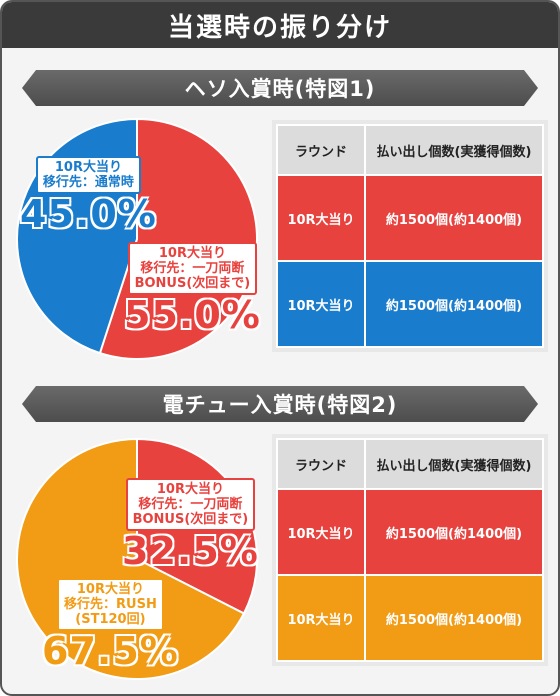 The height and width of the screenshot is (696, 560). Describe the element at coordinates (110, 619) in the screenshot. I see `pie2-slice2-line3: (ST120回)` at that location.